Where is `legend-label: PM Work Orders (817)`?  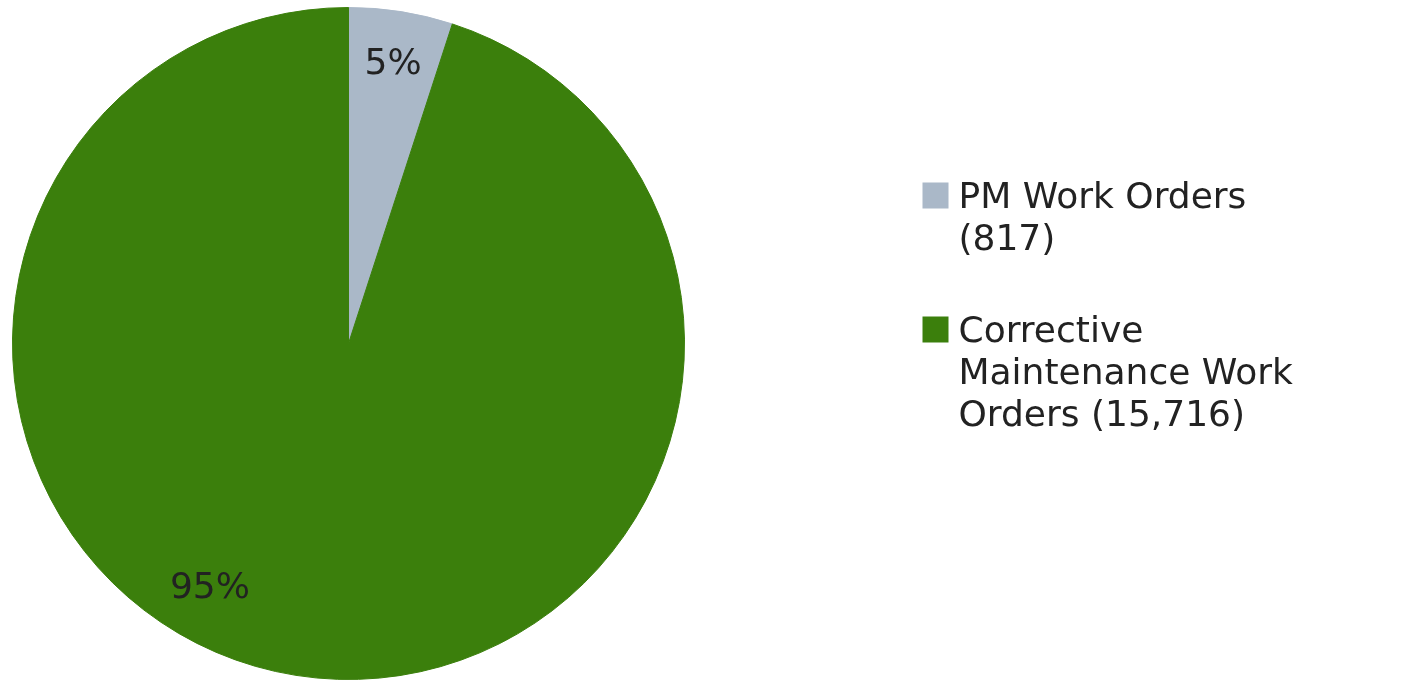 legend-label: PM Work Orders (817) is located at coordinates (1102, 216).